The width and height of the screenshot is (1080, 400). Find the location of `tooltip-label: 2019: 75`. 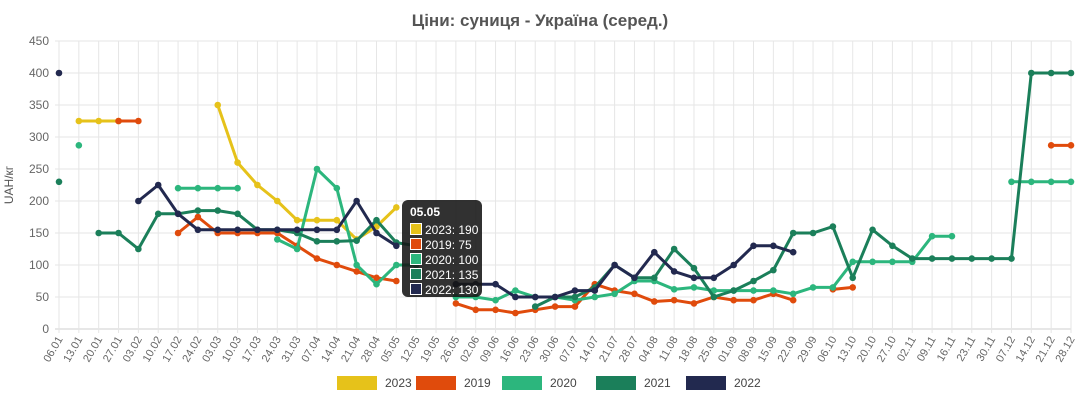

tooltip-label: 2019: 75 is located at coordinates (448, 245).